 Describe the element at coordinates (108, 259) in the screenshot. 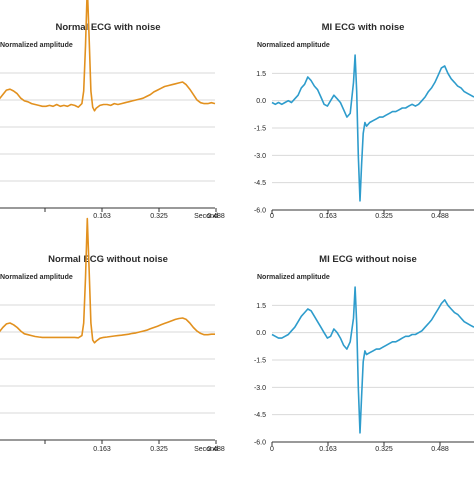

I see `chart-title: Normal ECG without noise` at that location.